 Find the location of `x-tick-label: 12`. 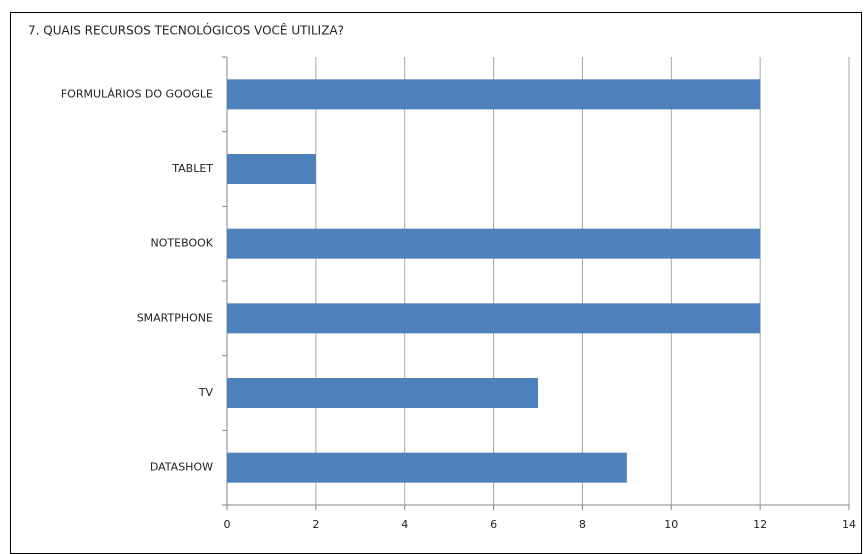

x-tick-label: 12 is located at coordinates (760, 524).